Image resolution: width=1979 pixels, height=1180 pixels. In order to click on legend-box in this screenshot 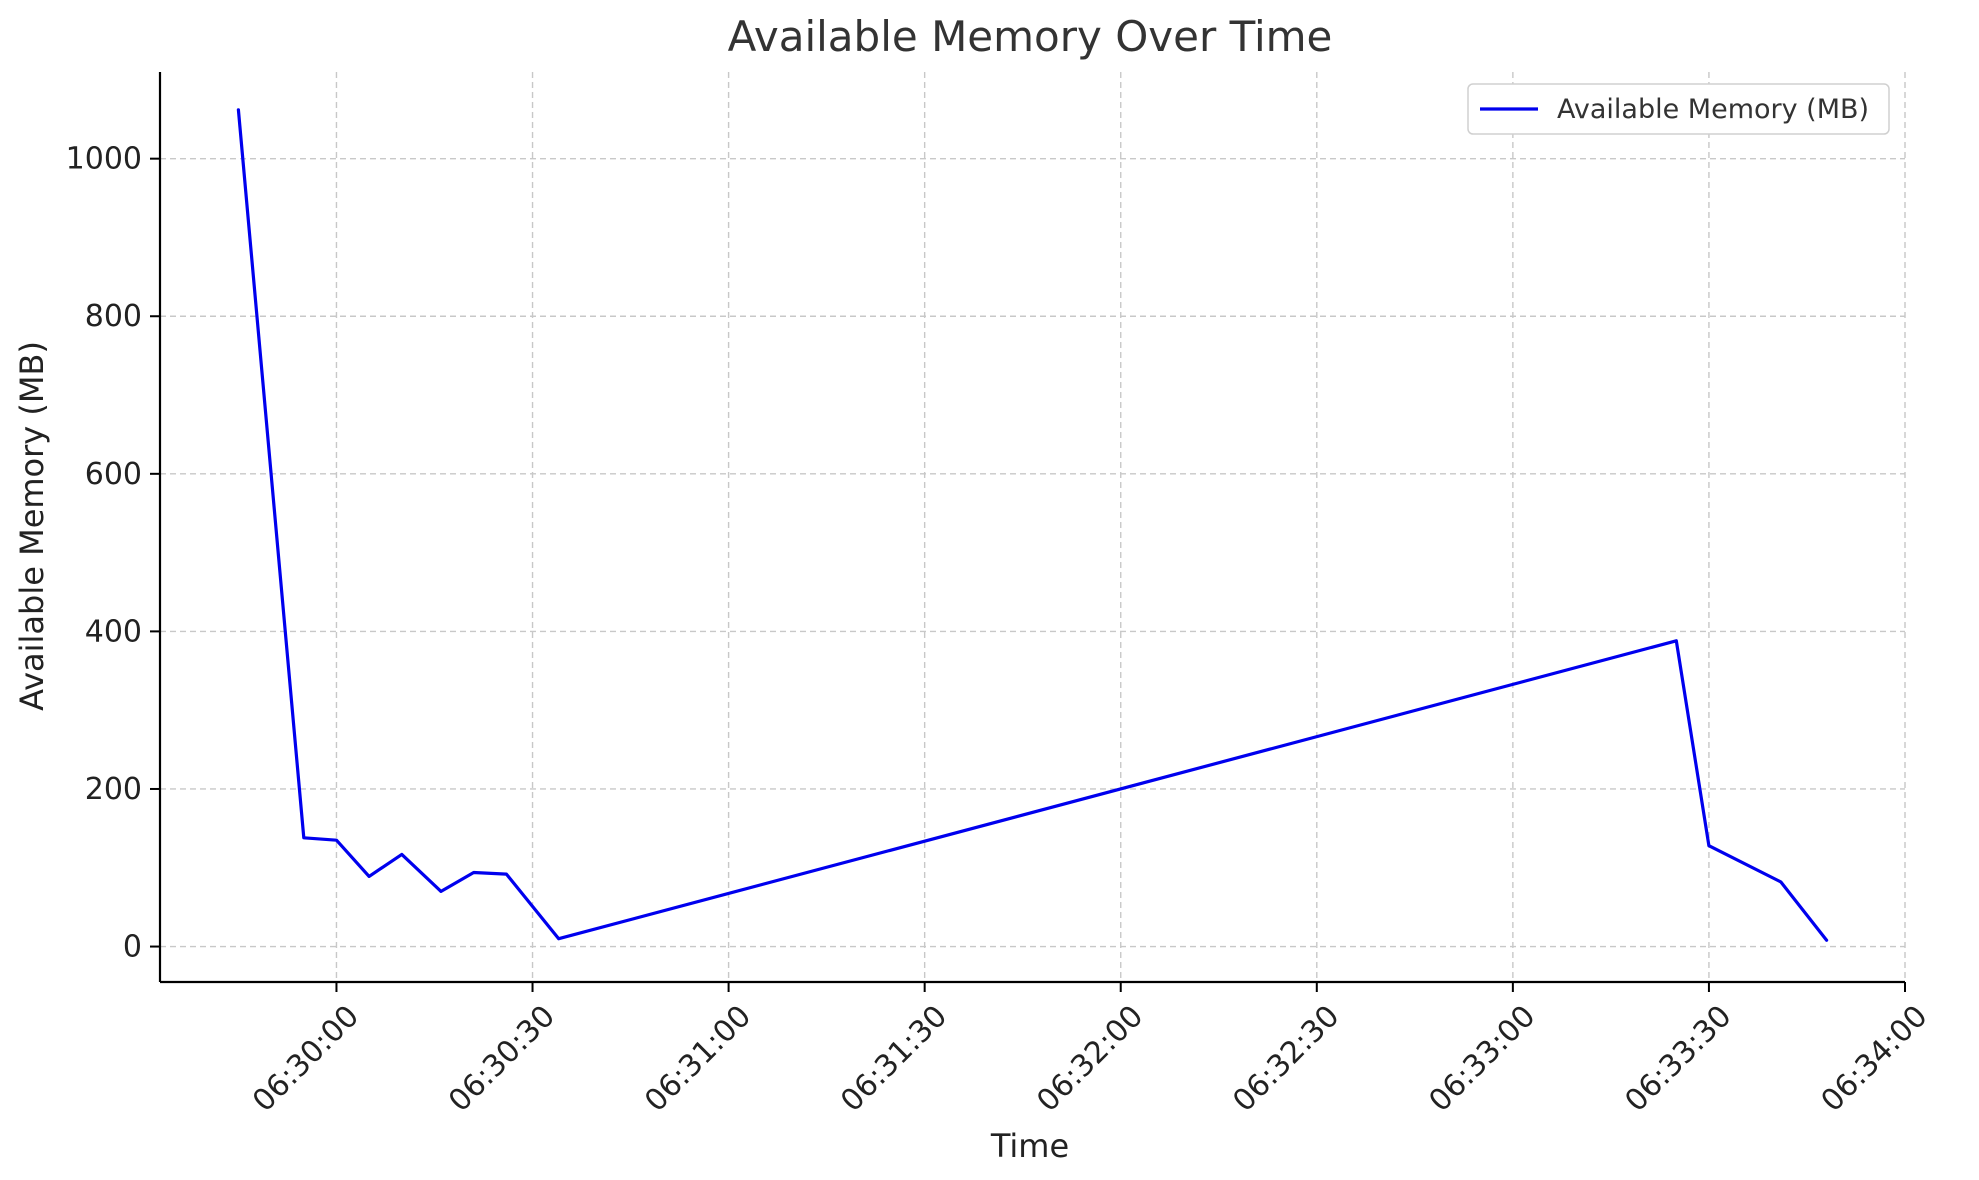, I will do `click(1678, 109)`.